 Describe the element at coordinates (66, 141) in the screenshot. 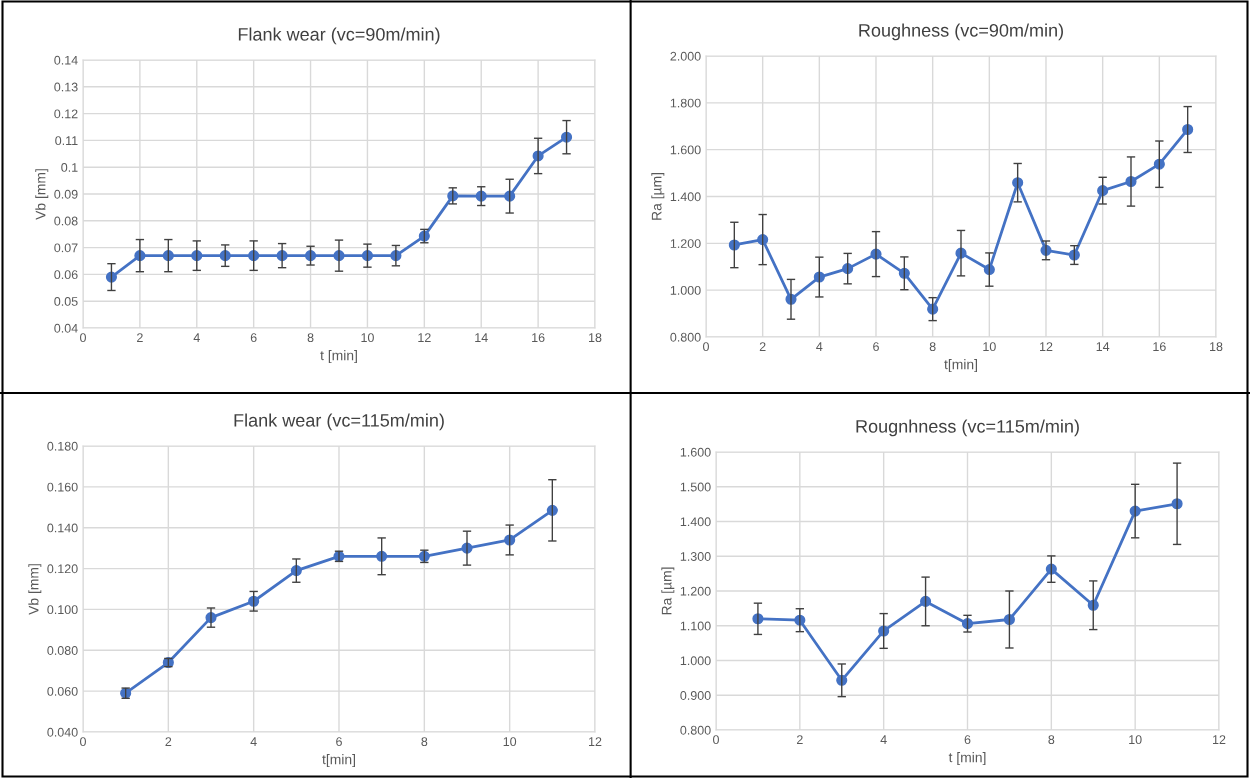

I see `y-tick-label: 0.11` at that location.